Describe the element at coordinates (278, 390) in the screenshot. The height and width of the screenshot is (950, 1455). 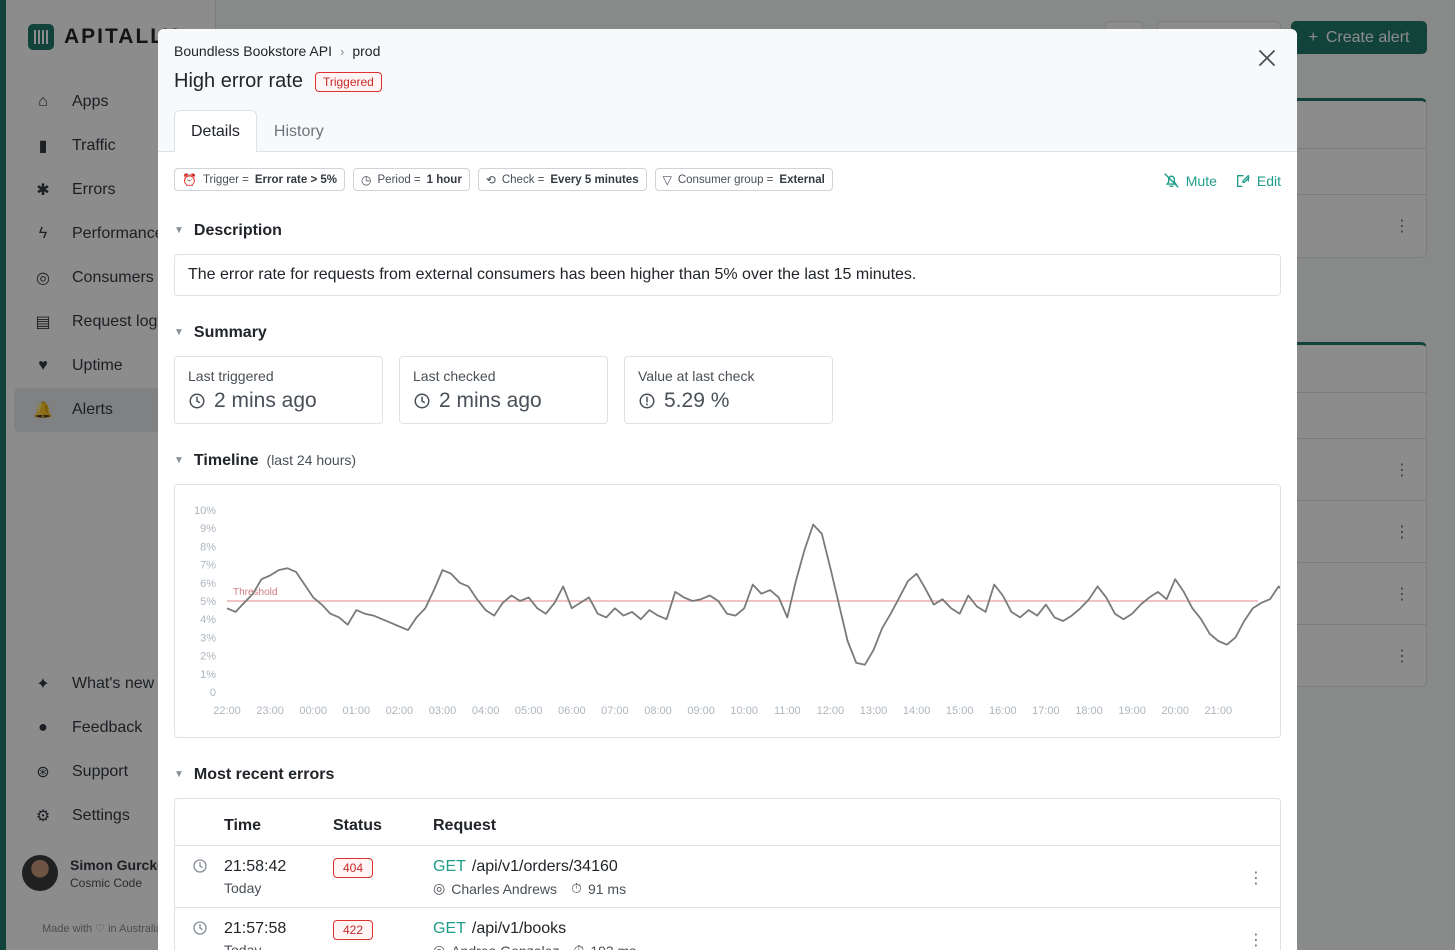
I see `stat-last-triggered: Last triggered 2 mins ago` at that location.